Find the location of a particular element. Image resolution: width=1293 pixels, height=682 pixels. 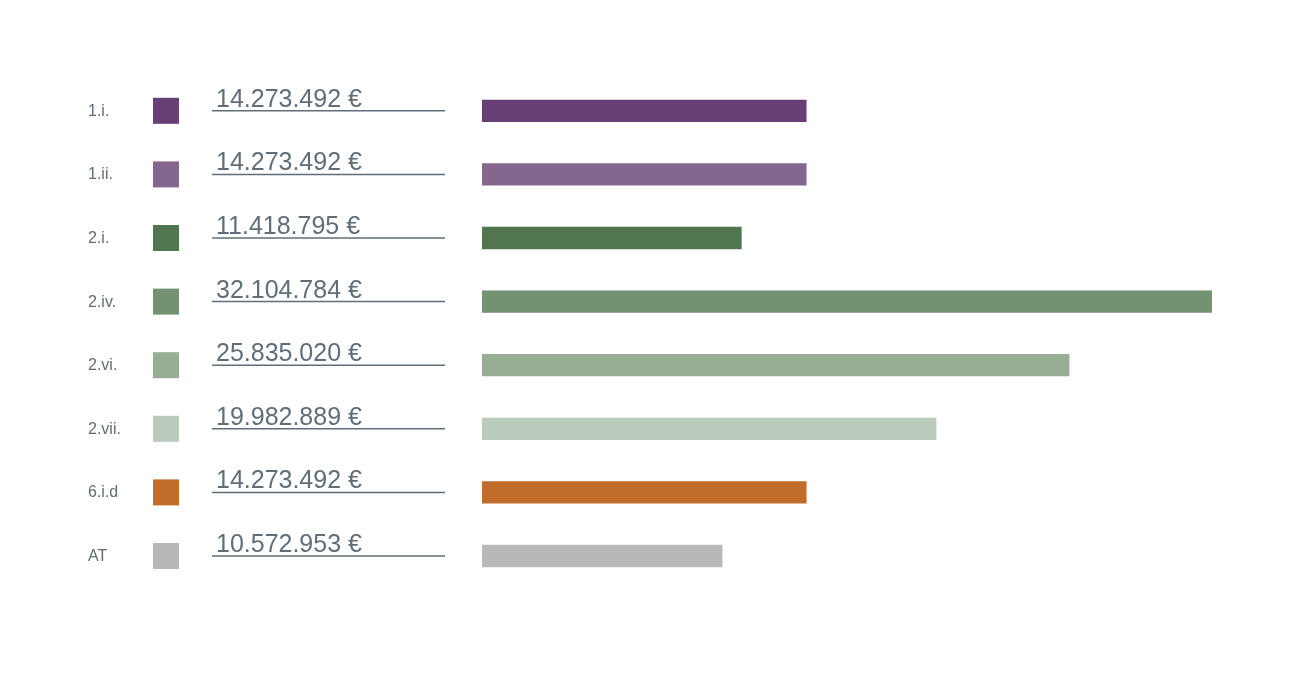

y-tick-label: 2.vii. is located at coordinates (104, 428).